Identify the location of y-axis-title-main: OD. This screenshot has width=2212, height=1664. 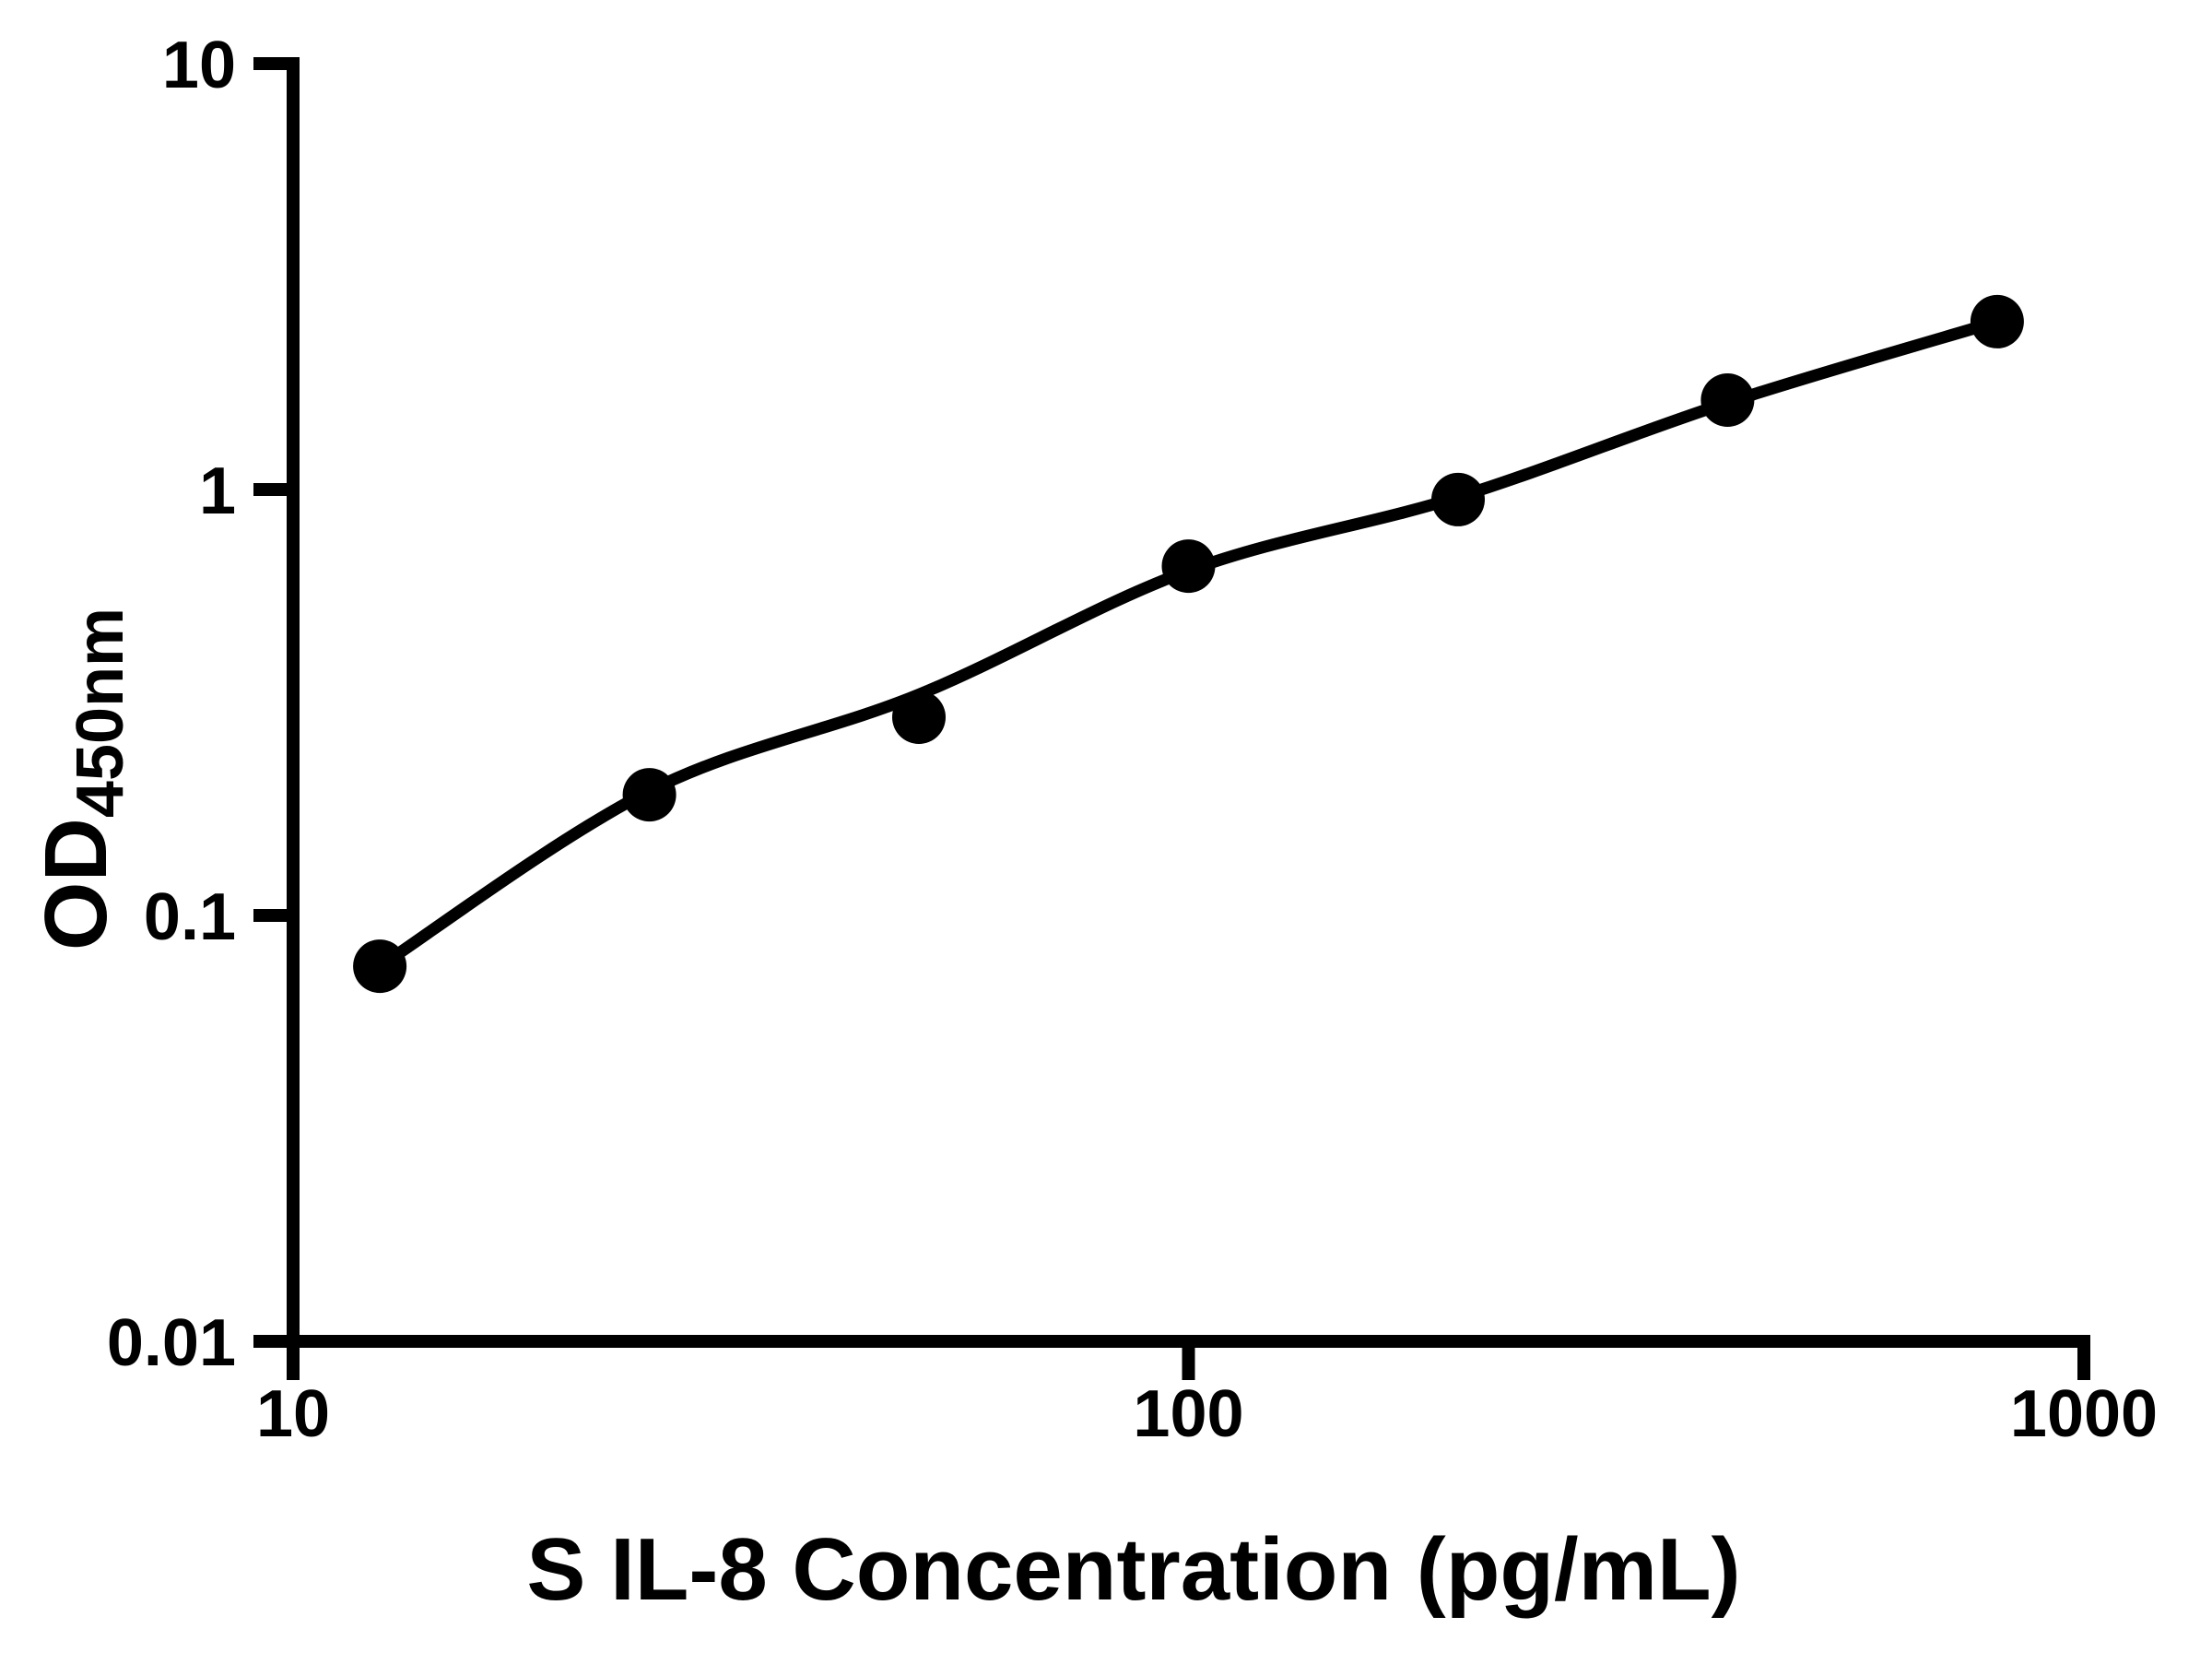
(76, 884).